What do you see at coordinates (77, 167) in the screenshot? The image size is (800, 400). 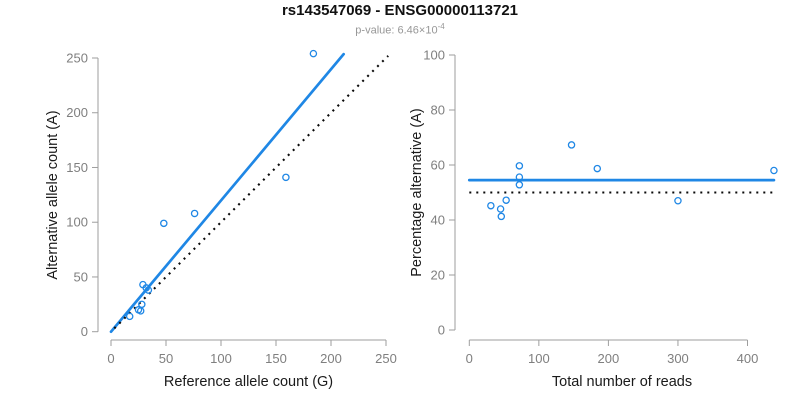 I see `left-panel-y-tick-label: 150` at bounding box center [77, 167].